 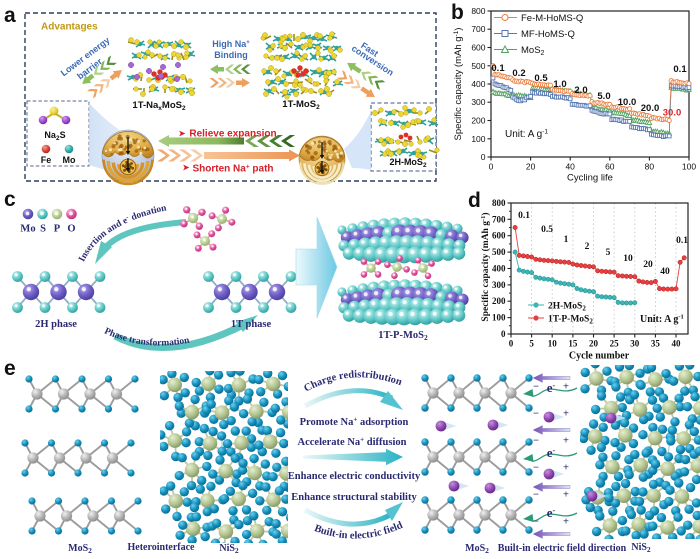 I want to click on svg-text: 2.0, so click(x=580, y=90).